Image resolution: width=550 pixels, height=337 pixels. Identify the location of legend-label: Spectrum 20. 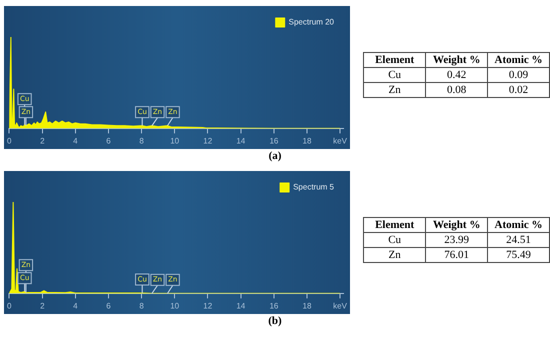
(311, 22).